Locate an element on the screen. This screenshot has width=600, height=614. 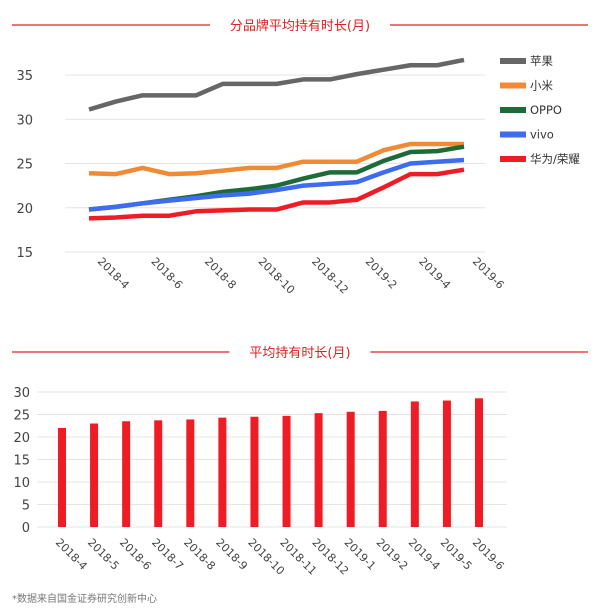
series-line-OPPO is located at coordinates (276, 178).